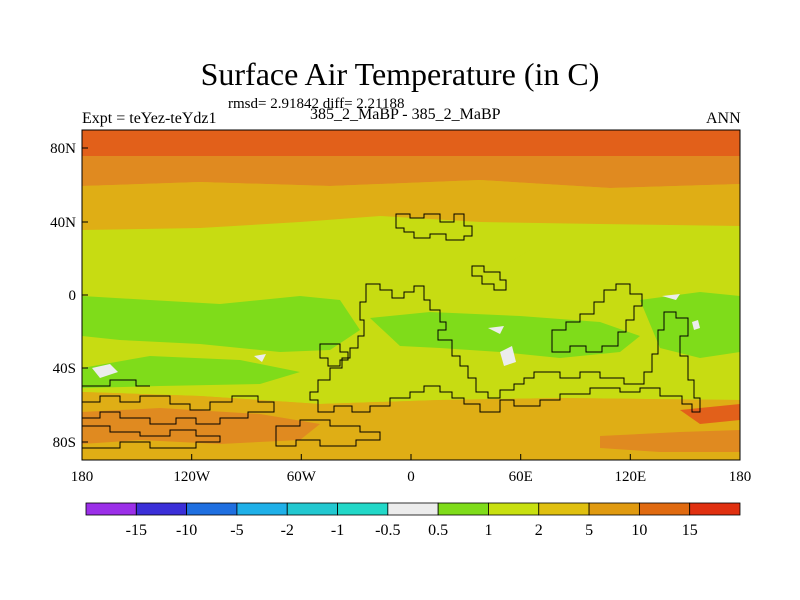 Image resolution: width=800 pixels, height=600 pixels. Describe the element at coordinates (488, 530) in the screenshot. I see `colorbar-label: 1` at that location.